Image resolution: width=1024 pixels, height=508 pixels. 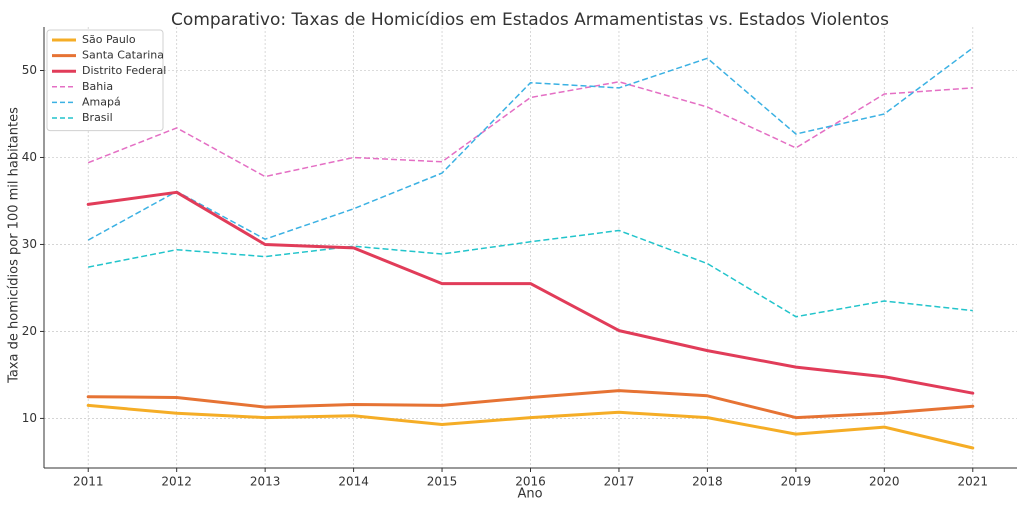 I want to click on legend-label: Distrito Federal, so click(x=124, y=70).